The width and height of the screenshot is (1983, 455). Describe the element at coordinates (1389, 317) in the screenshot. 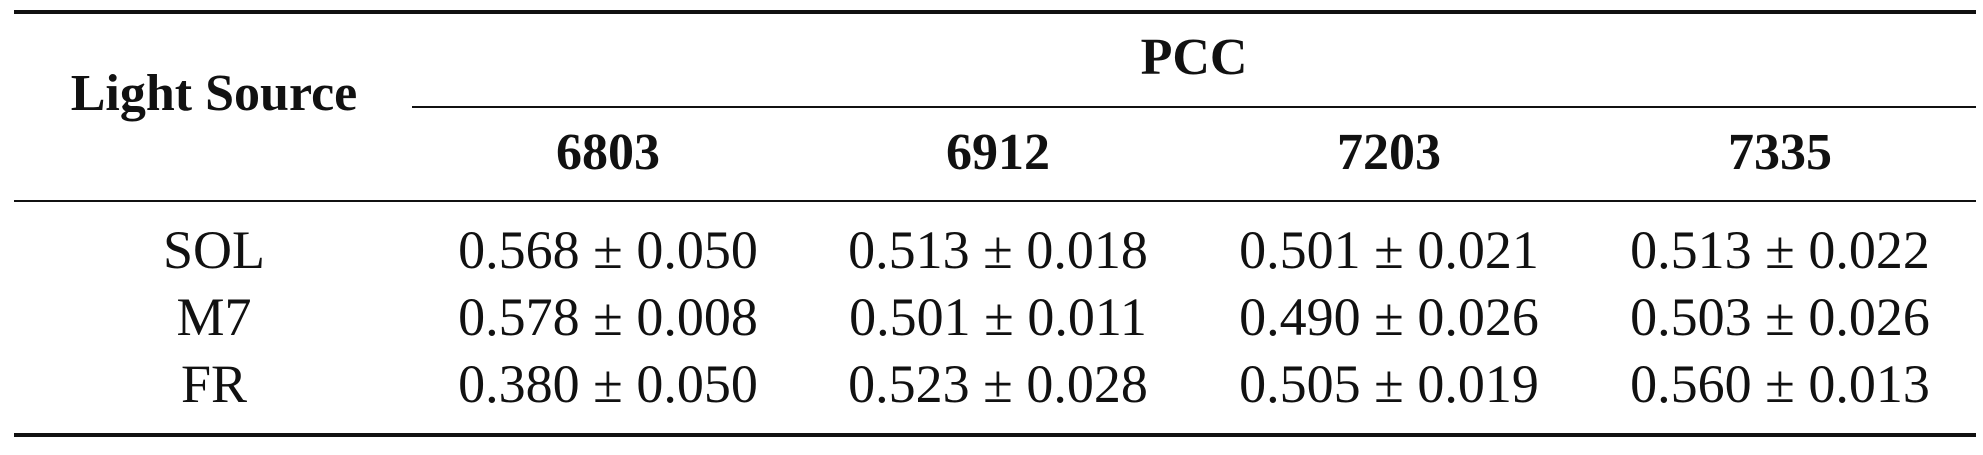

I see `cell: 0.490 ± 0.026` at that location.